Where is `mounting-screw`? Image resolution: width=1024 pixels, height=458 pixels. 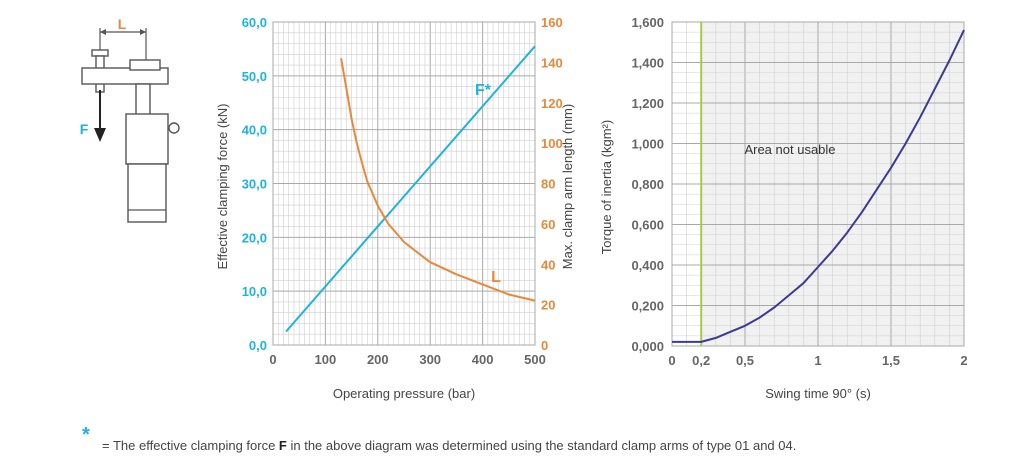 mounting-screw is located at coordinates (174, 128).